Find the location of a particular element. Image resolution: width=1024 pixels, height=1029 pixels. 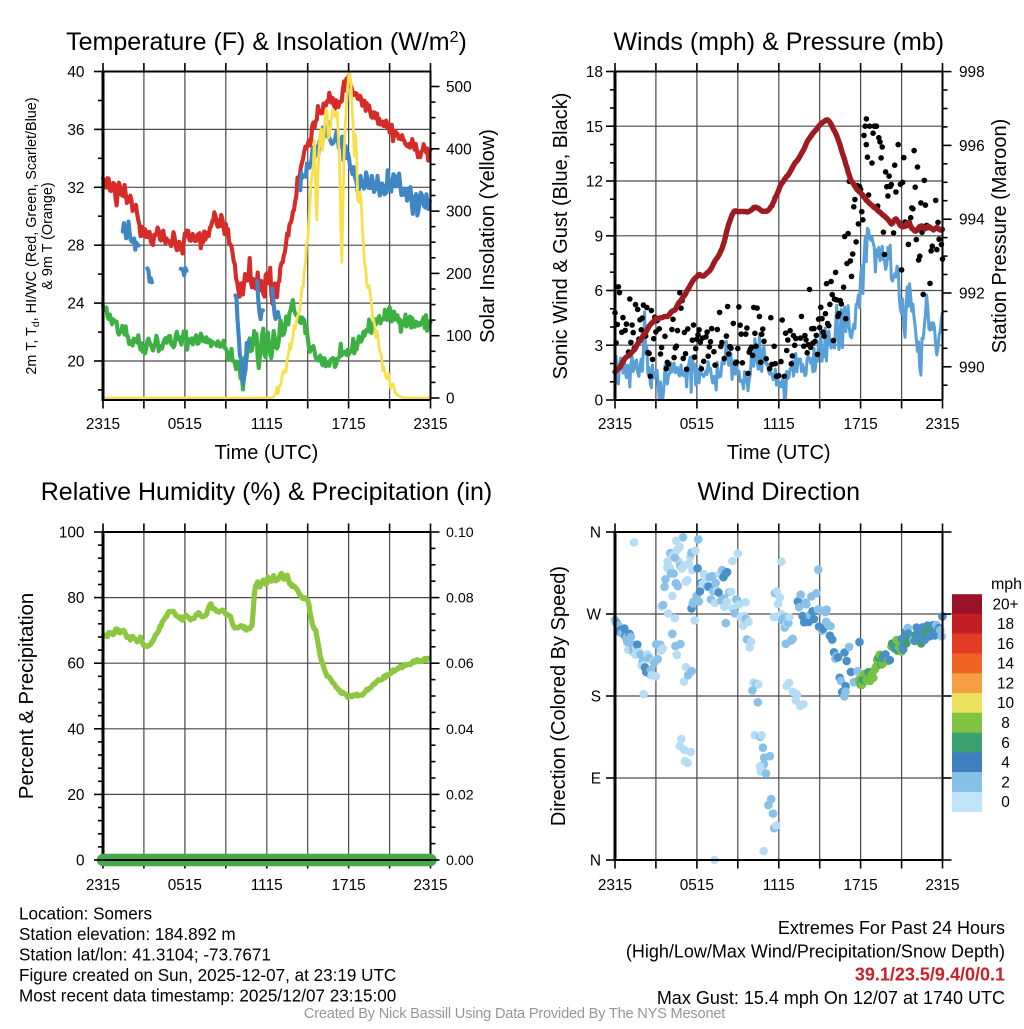

svg-text: 32 is located at coordinates (75, 188).